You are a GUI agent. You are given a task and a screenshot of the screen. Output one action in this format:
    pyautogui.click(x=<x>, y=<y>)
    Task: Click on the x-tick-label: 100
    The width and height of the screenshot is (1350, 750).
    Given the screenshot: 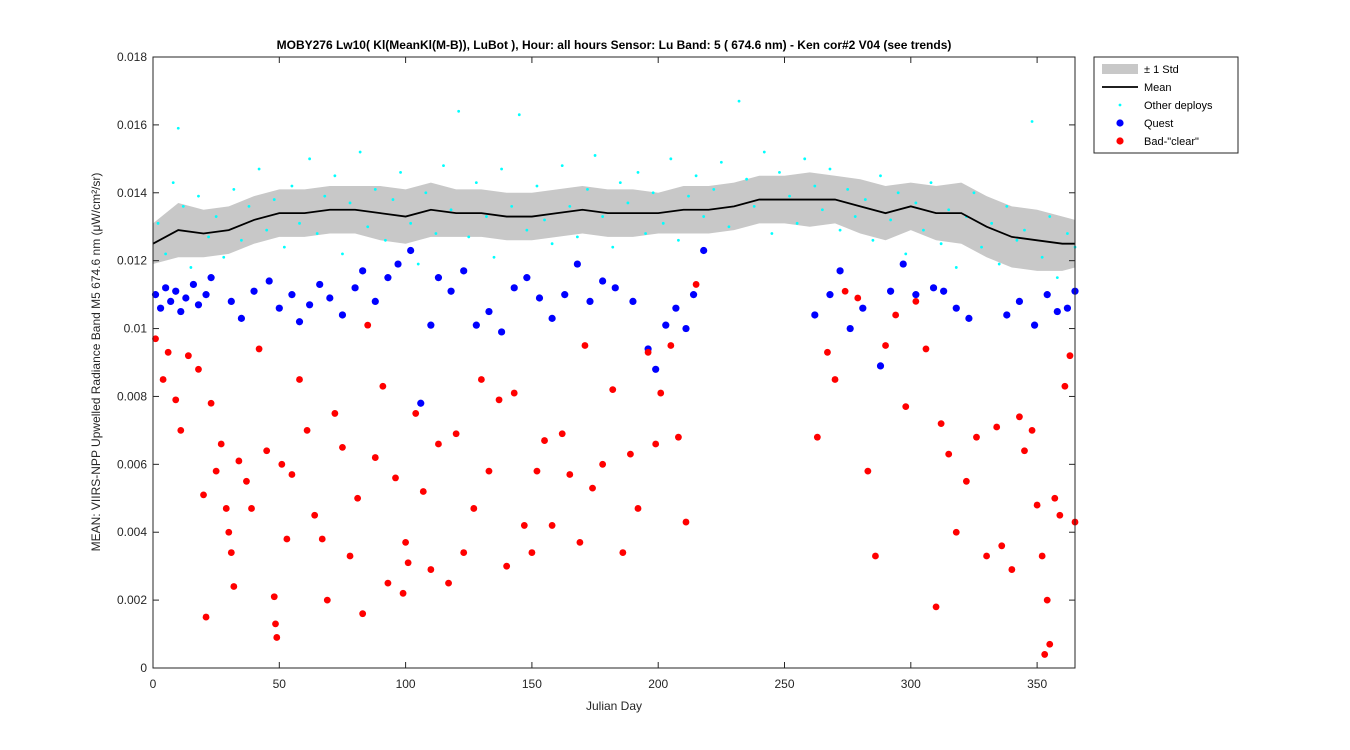 What is the action you would take?
    pyautogui.click(x=406, y=684)
    